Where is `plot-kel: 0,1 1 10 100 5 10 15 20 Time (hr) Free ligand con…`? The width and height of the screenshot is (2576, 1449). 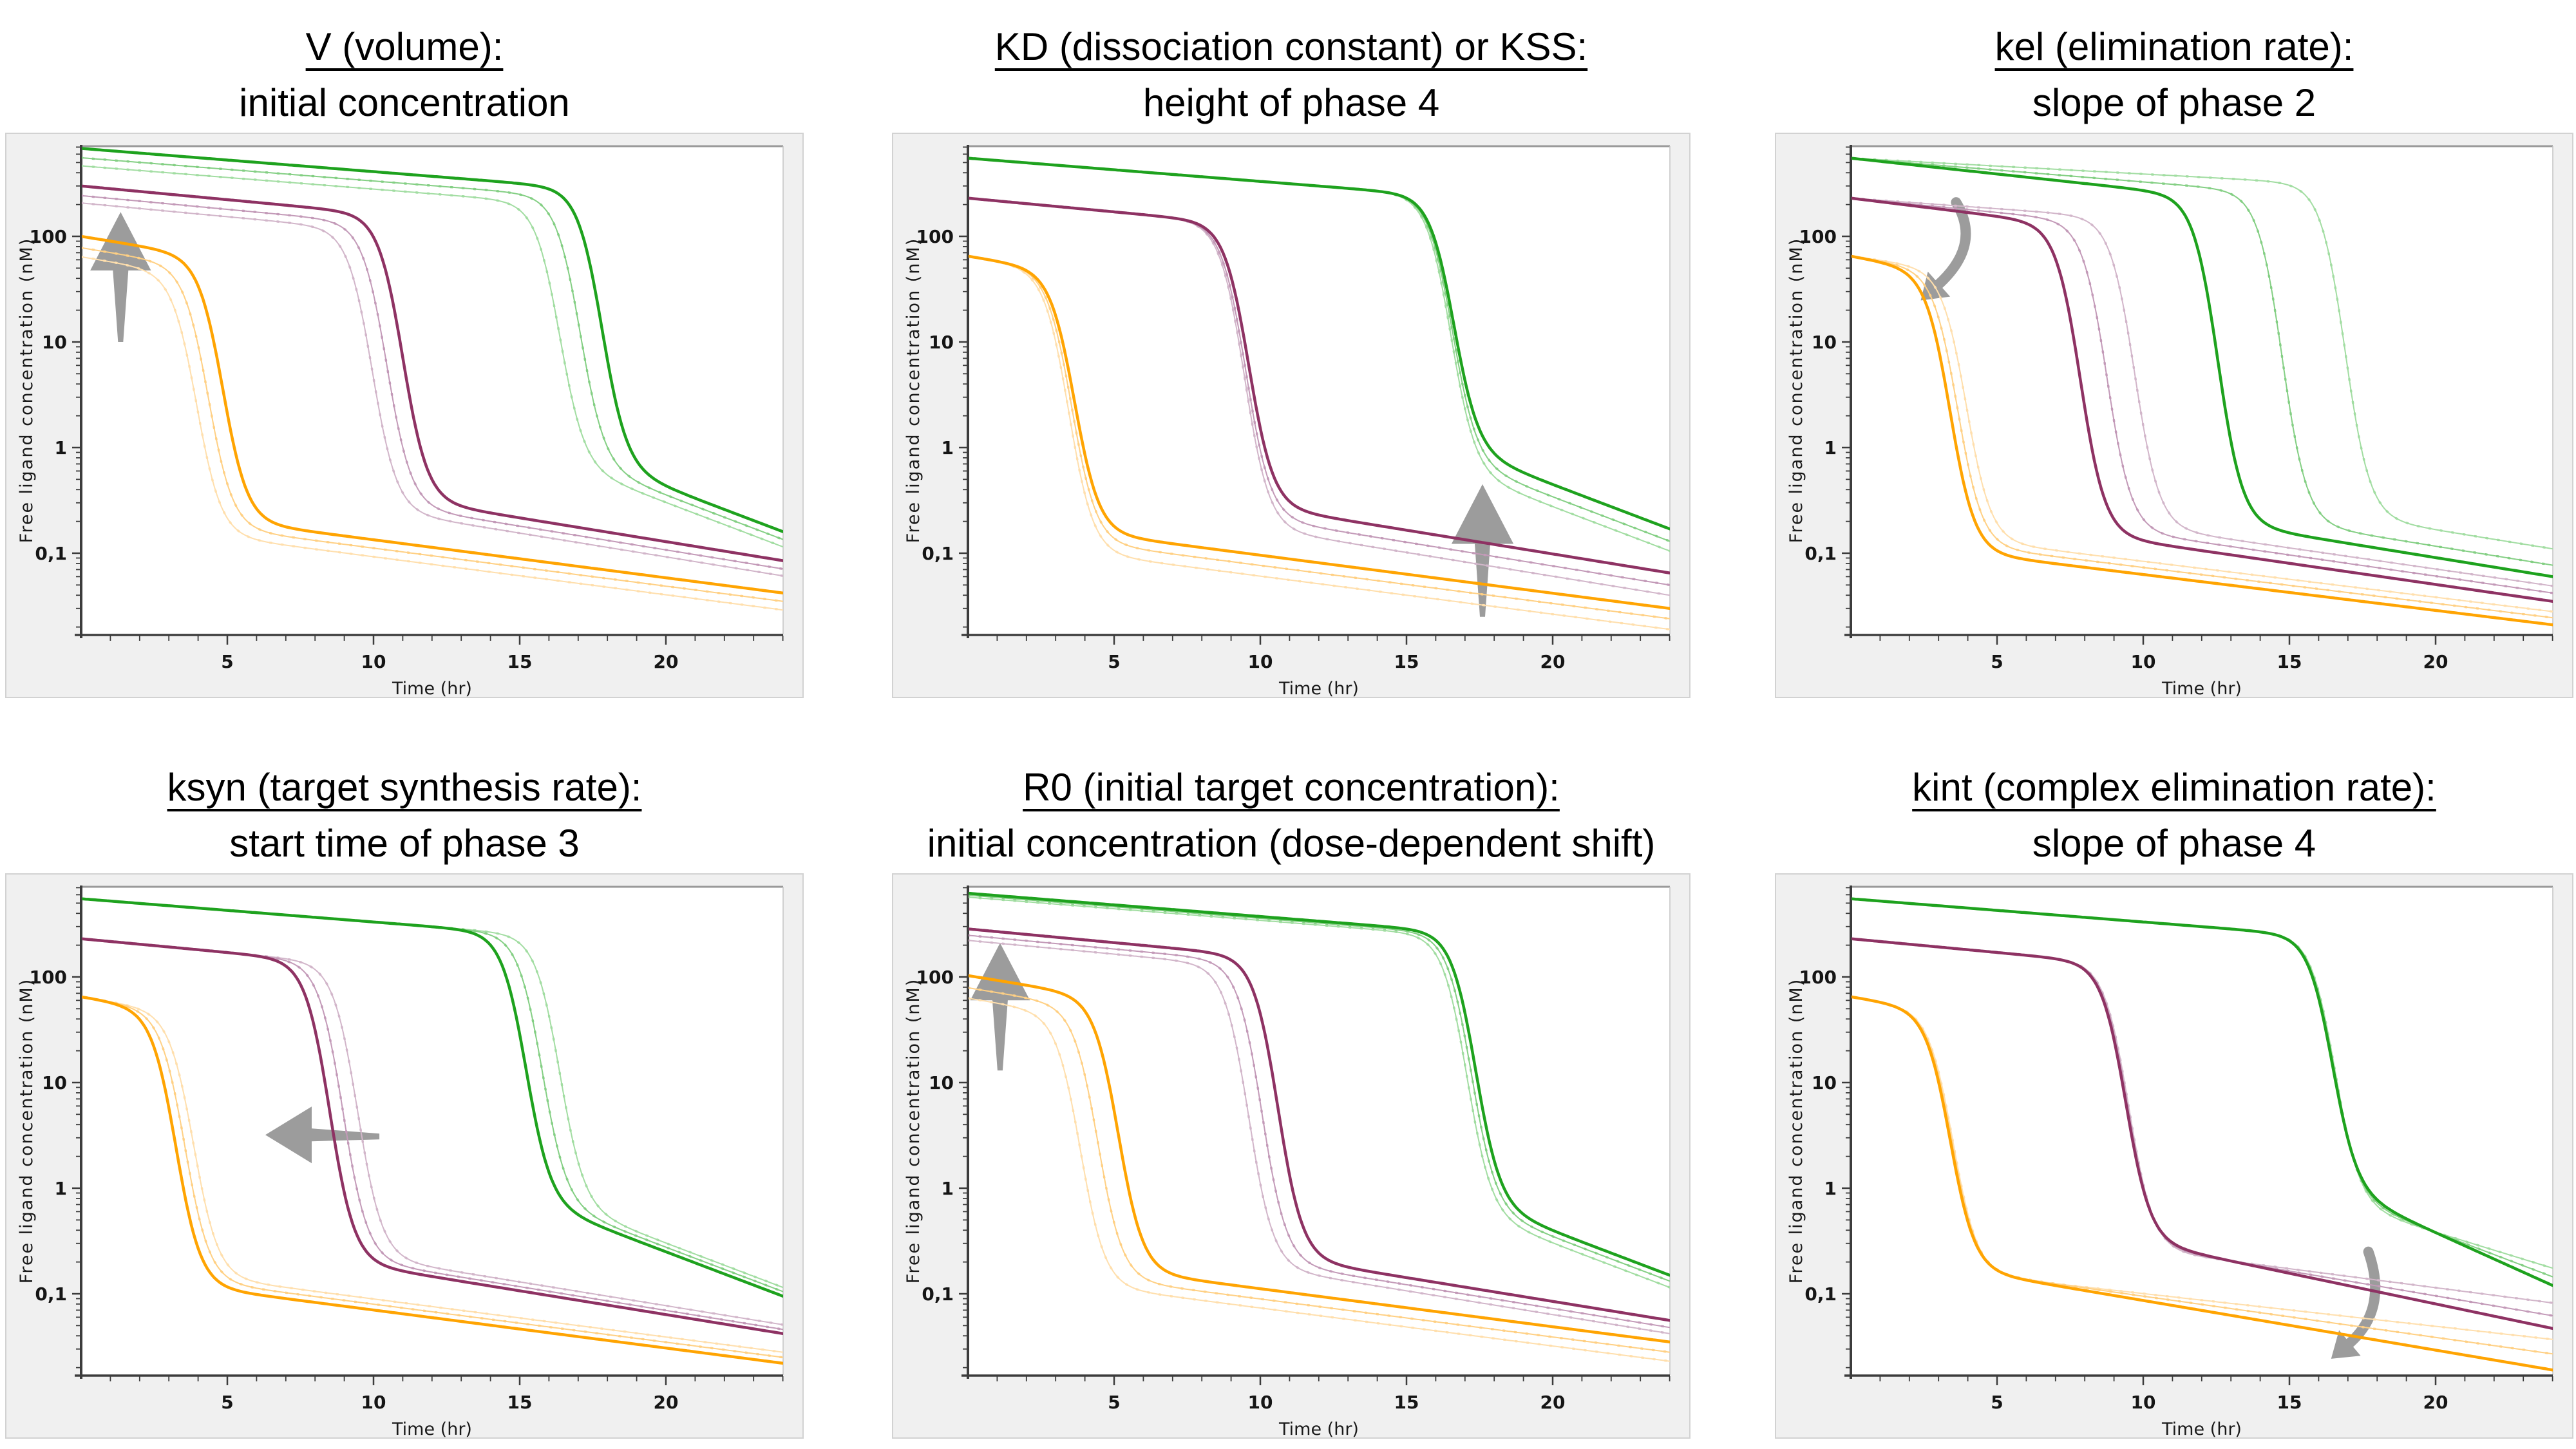 plot-kel: 0,1 1 10 100 5 10 15 20 Time (hr) Free ligand con… is located at coordinates (2169, 421).